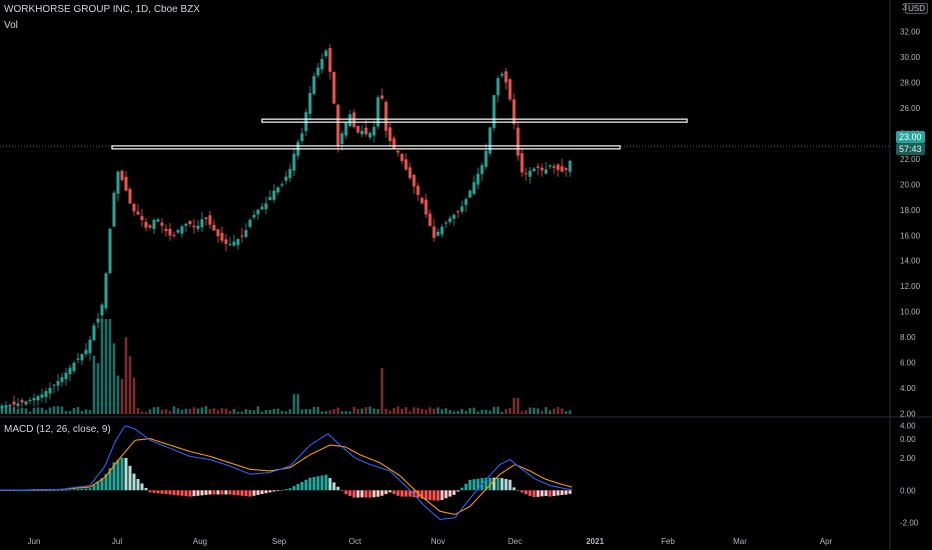  I want to click on macd-tick-label: 4.00, so click(908, 426).